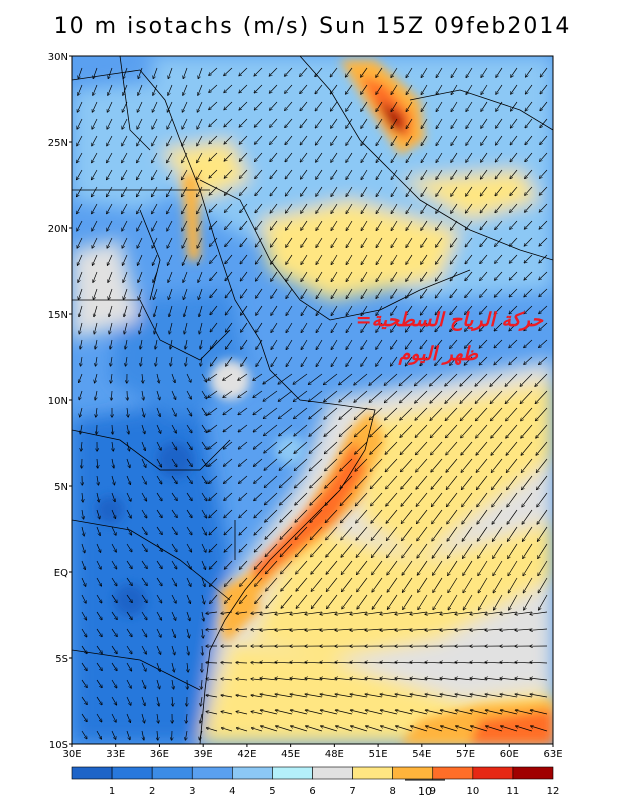 This screenshot has height=800, width=625. Describe the element at coordinates (152, 791) in the screenshot. I see `colorbar-label: 2` at that location.